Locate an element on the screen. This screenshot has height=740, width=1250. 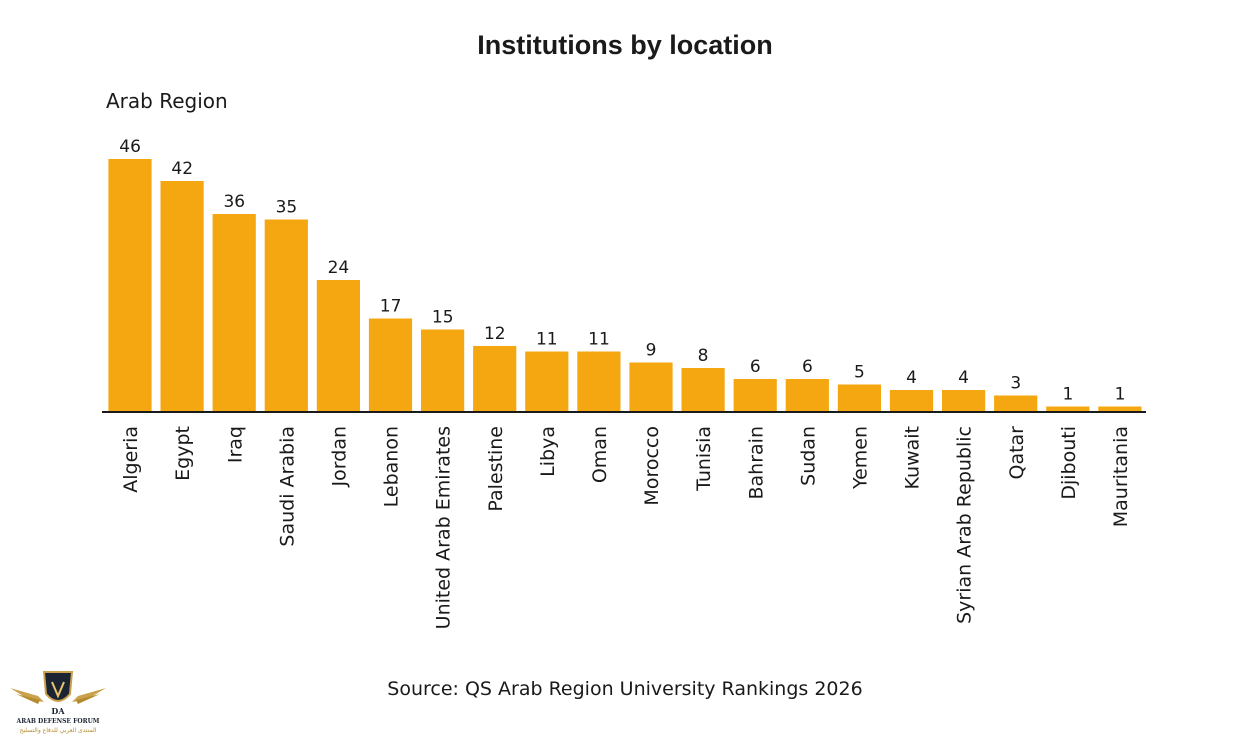
chart-title: Institutions by location is located at coordinates (625, 45).